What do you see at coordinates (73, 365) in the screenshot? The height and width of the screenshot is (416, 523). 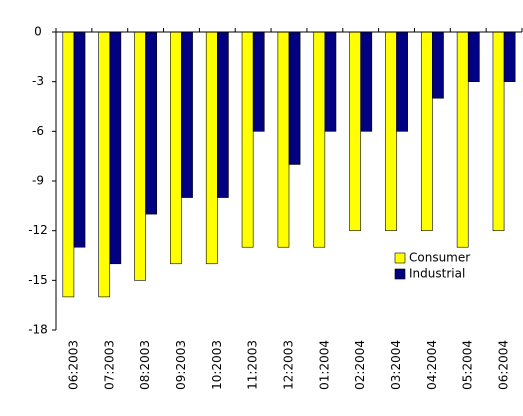 I see `x-tick-label: 06:2003` at bounding box center [73, 365].